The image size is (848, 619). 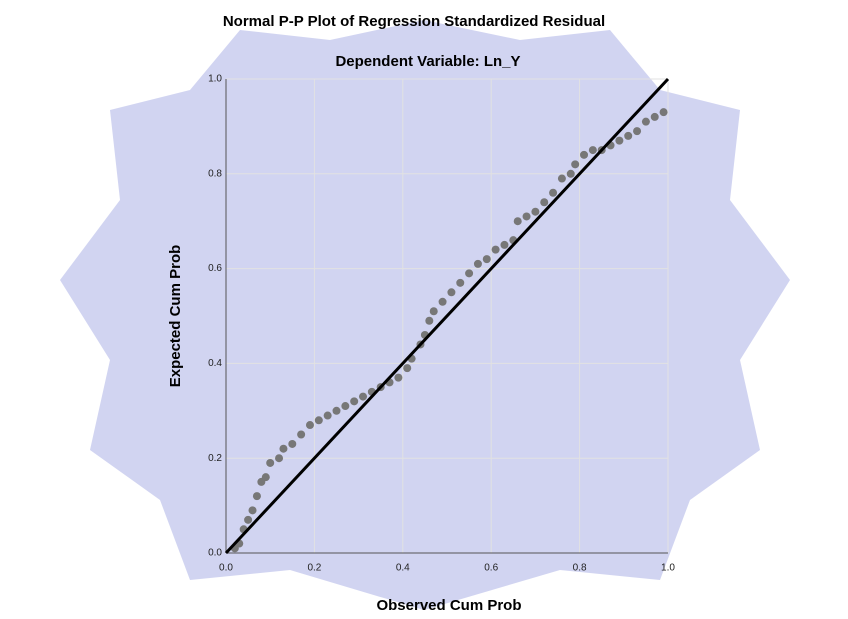 What do you see at coordinates (215, 363) in the screenshot?
I see `y-tick-label: 0.4` at bounding box center [215, 363].